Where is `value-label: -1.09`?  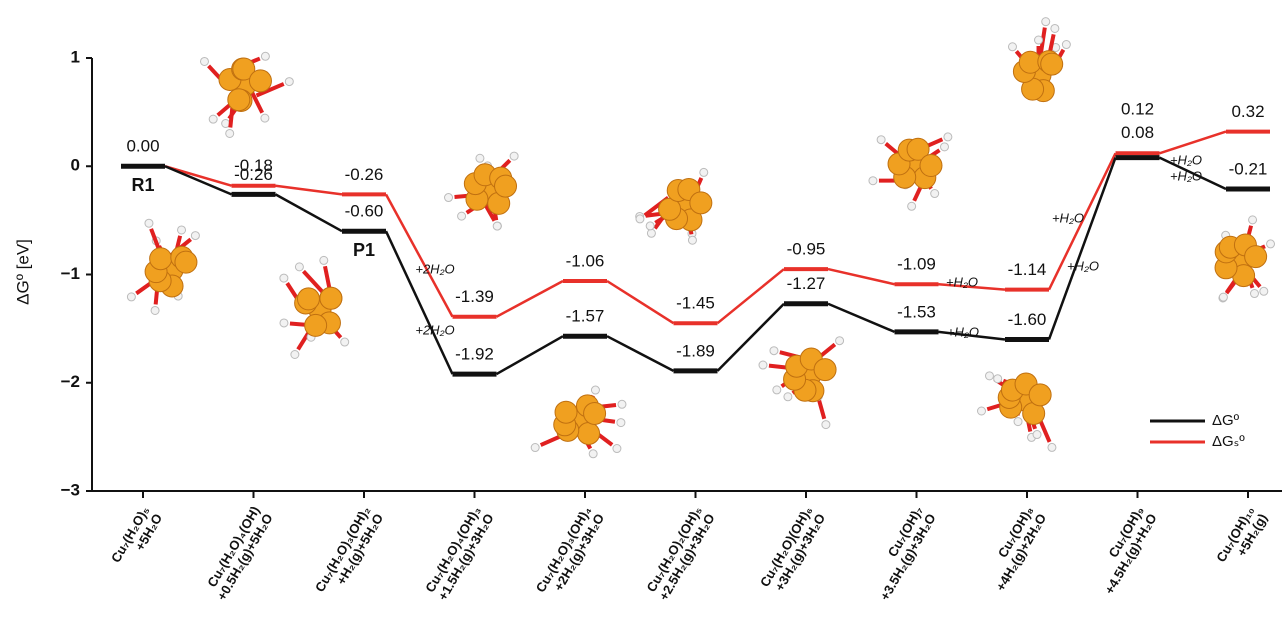
value-label: -1.09 is located at coordinates (916, 264).